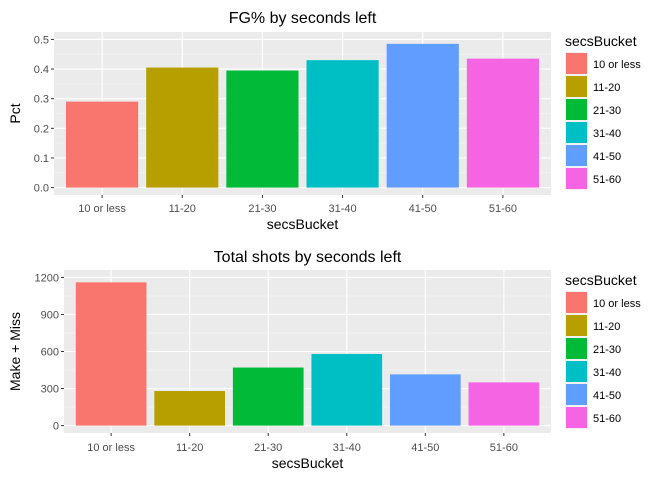 This screenshot has height=485, width=672. What do you see at coordinates (15, 351) in the screenshot?
I see `y-axis-label: Make + Miss` at bounding box center [15, 351].